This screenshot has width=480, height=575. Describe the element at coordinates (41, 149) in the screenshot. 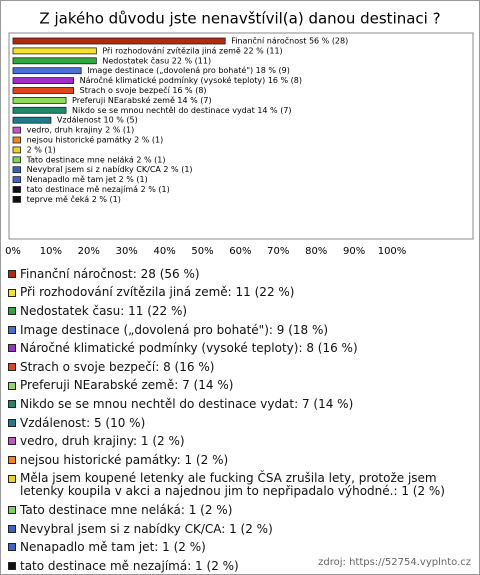

I see `bar-label: 2 % (1)` at that location.